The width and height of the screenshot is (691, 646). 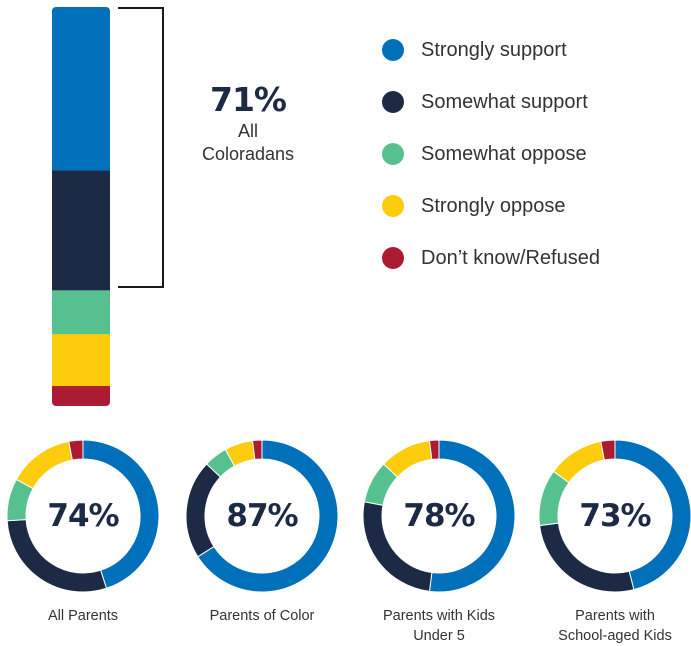 I want to click on stacked-bar-all-coloradans, so click(x=81, y=206).